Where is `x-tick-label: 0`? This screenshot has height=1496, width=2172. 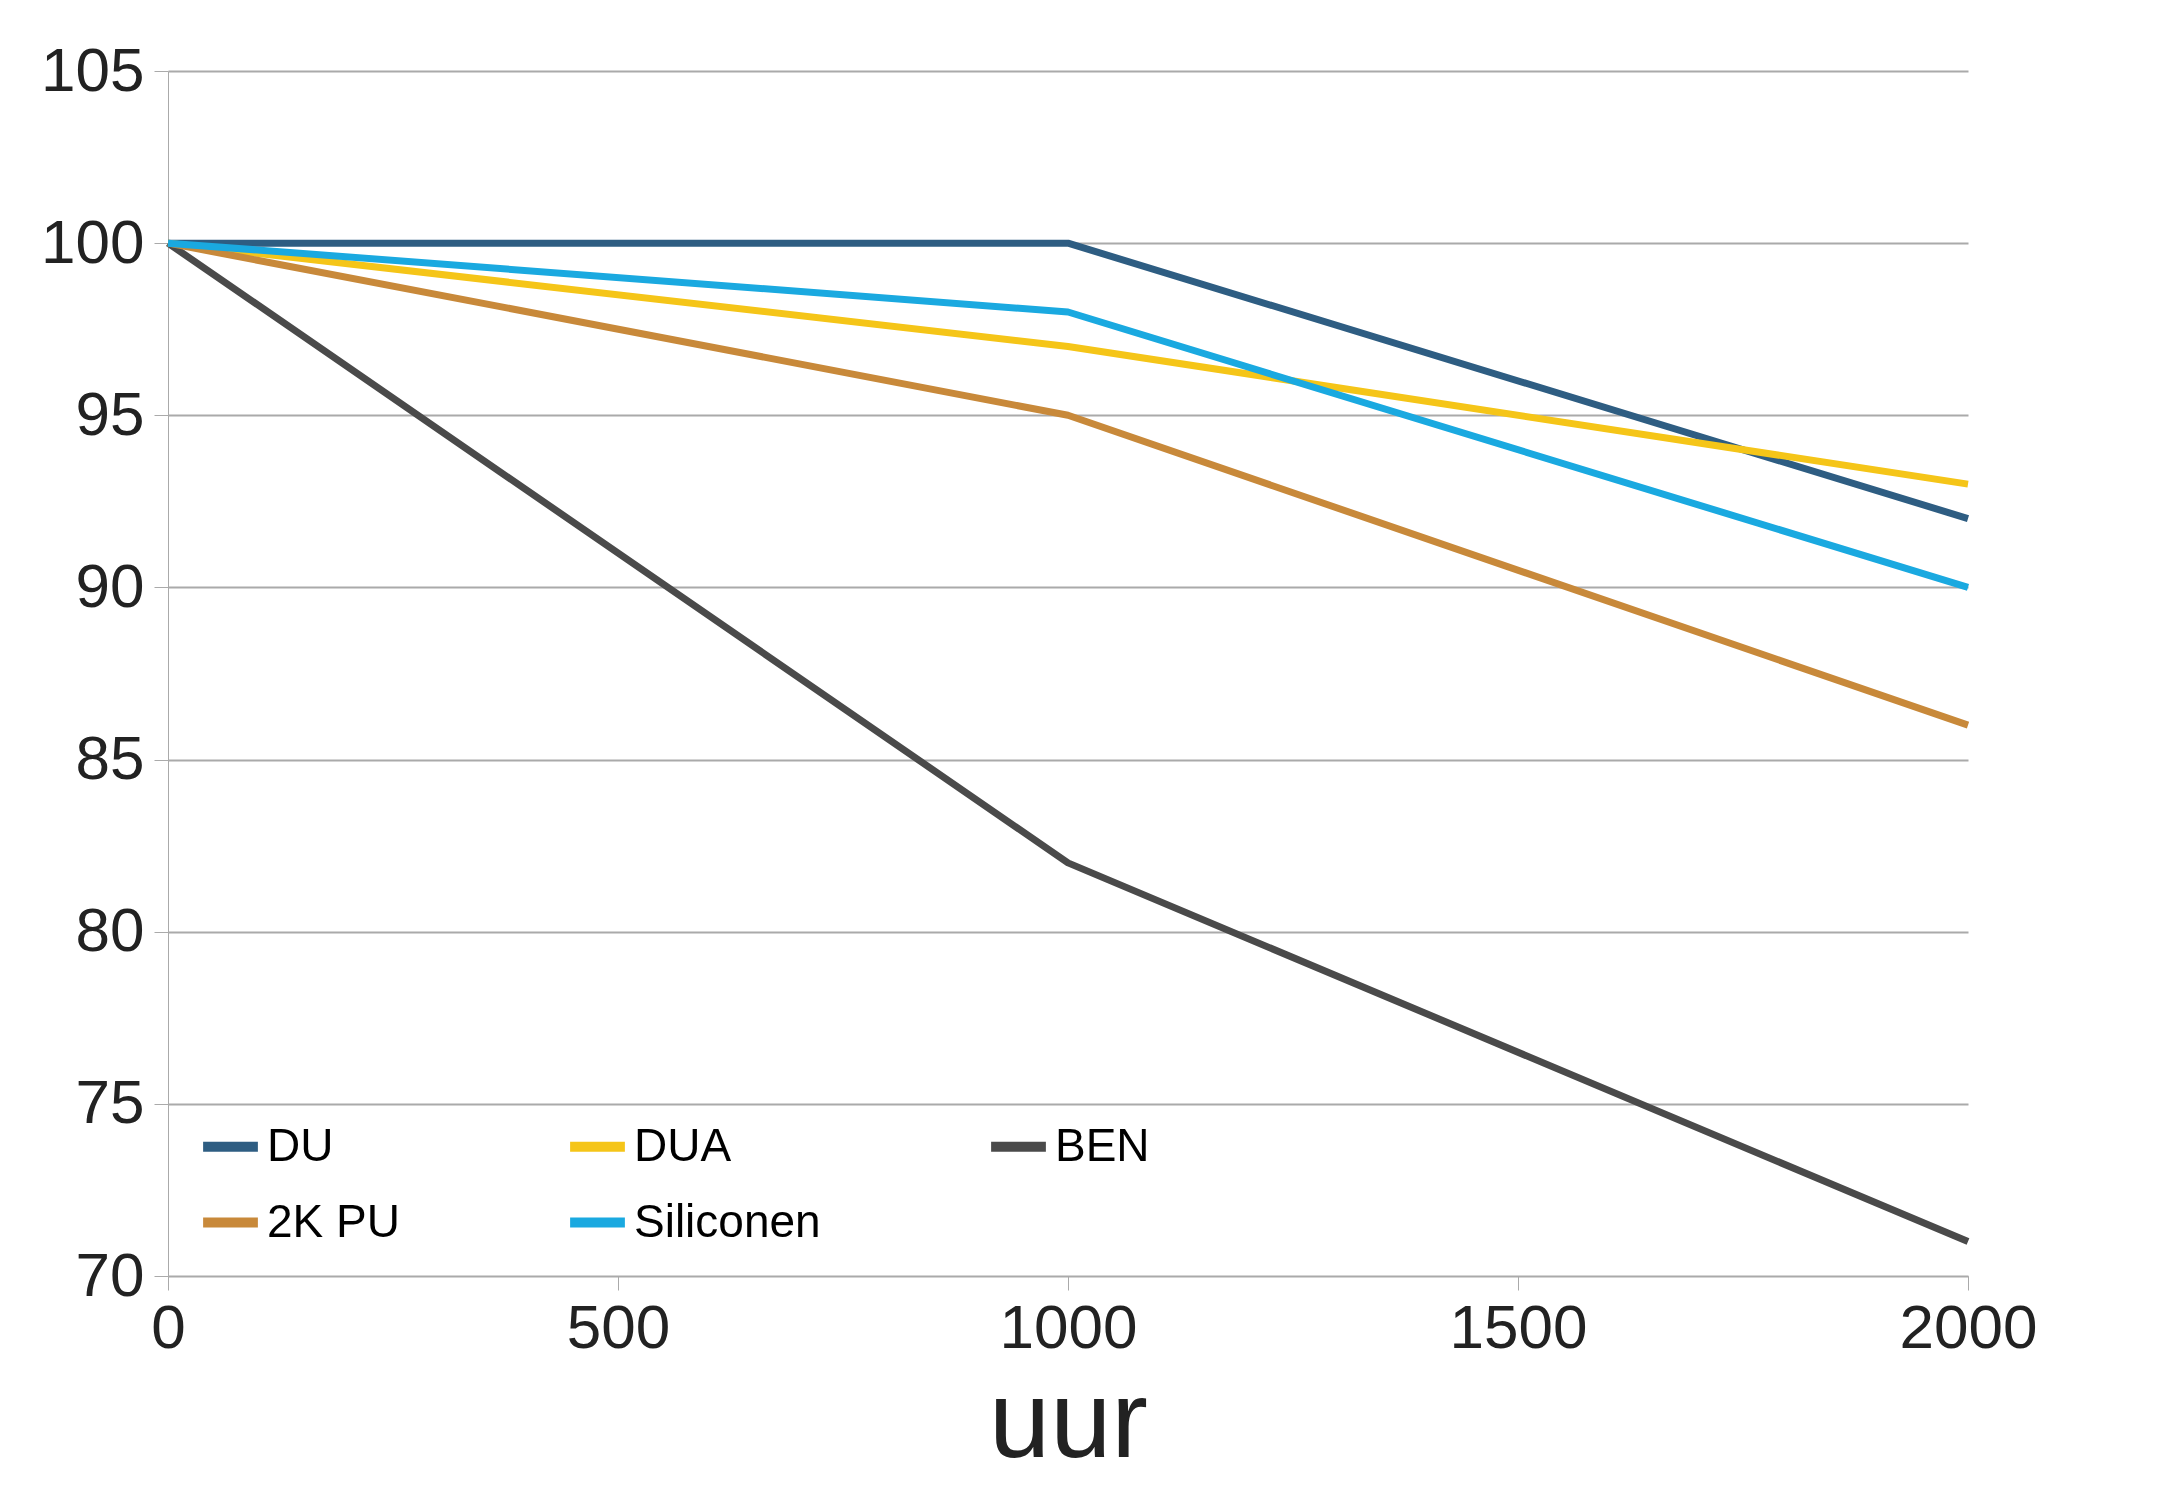 x-tick-label: 0 is located at coordinates (168, 1326).